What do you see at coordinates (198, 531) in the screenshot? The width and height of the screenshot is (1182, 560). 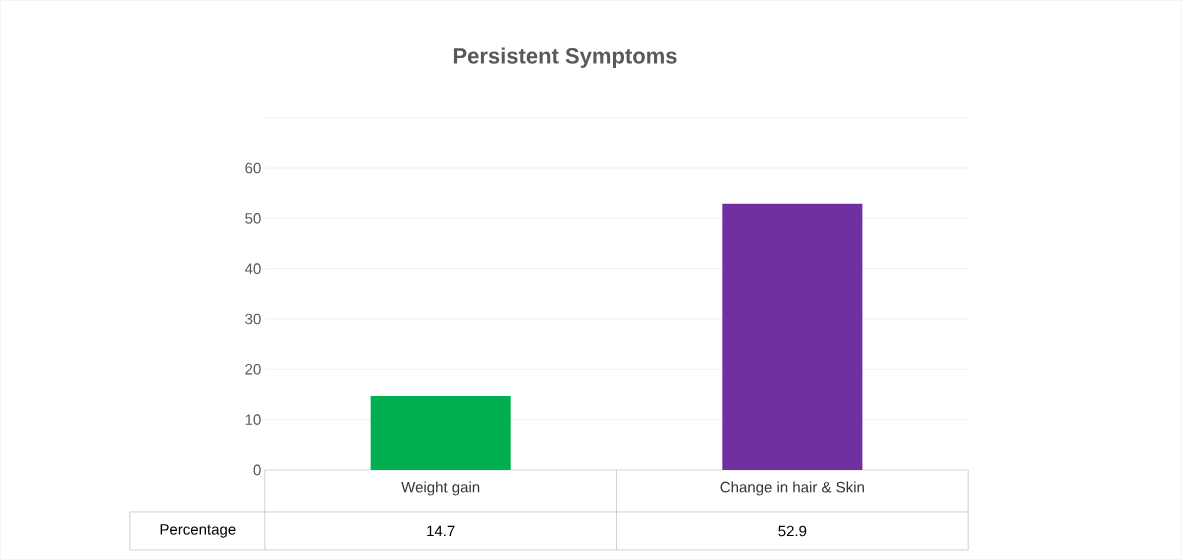 I see `text: Percentage` at bounding box center [198, 531].